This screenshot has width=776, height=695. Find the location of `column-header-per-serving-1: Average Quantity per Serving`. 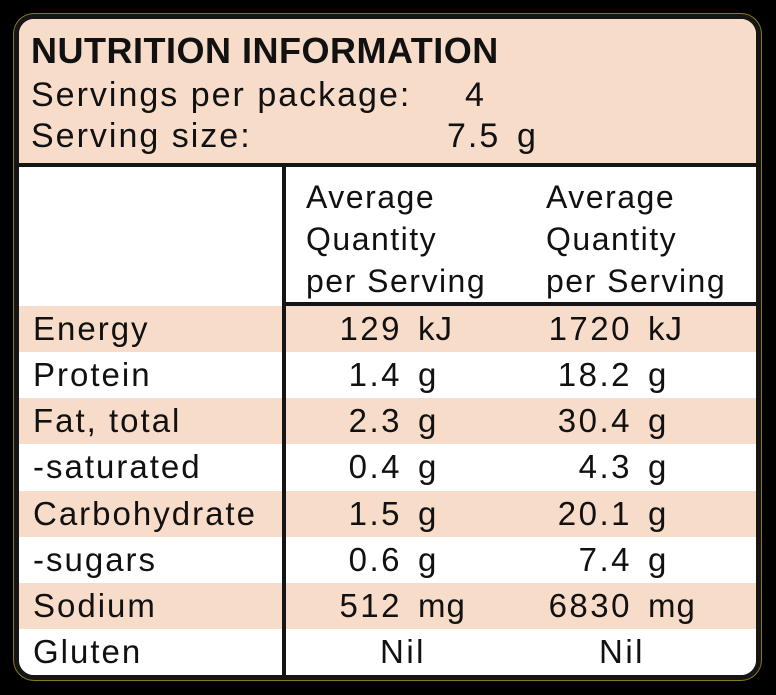

column-header-per-serving-1: Average Quantity per Serving is located at coordinates (403, 234).